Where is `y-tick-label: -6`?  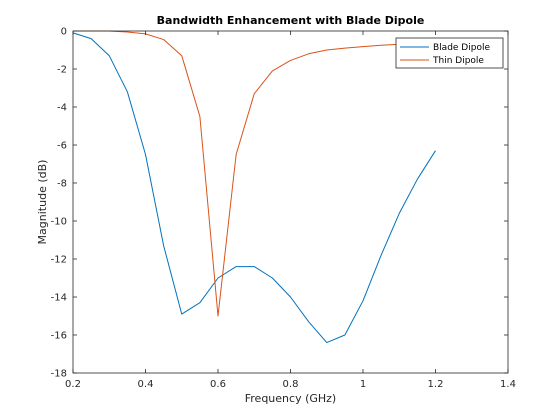 y-tick-label: -6 is located at coordinates (62, 146).